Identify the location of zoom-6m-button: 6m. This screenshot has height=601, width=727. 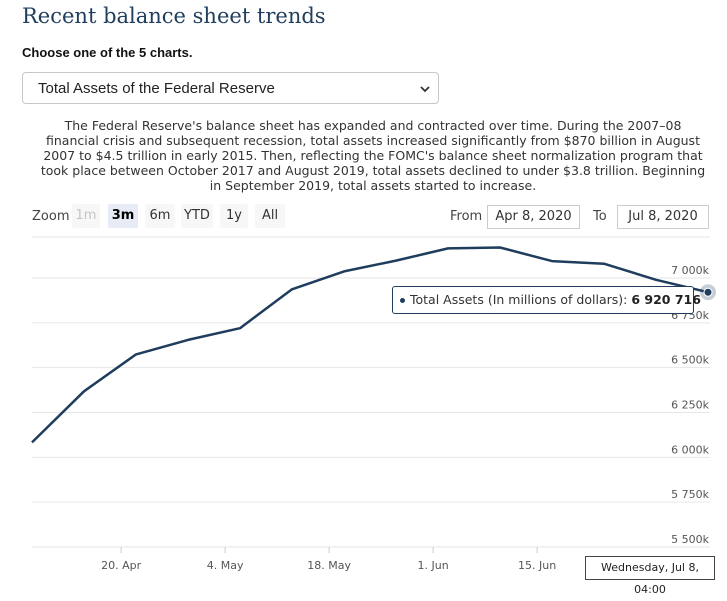
(160, 216).